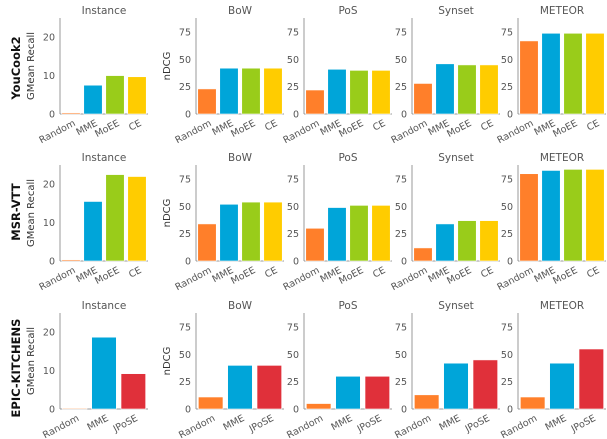 Image resolution: width=607 pixels, height=439 pixels. I want to click on panel-epic-kitchens-instance: Instance 0 10 20 GMean Recall Random MME JPoSE, so click(87, 369).